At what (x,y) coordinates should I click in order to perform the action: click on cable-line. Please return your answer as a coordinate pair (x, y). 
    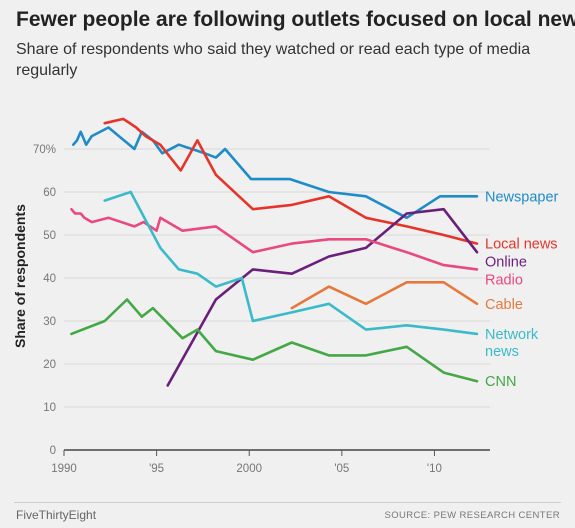
    Looking at the image, I should click on (384, 295).